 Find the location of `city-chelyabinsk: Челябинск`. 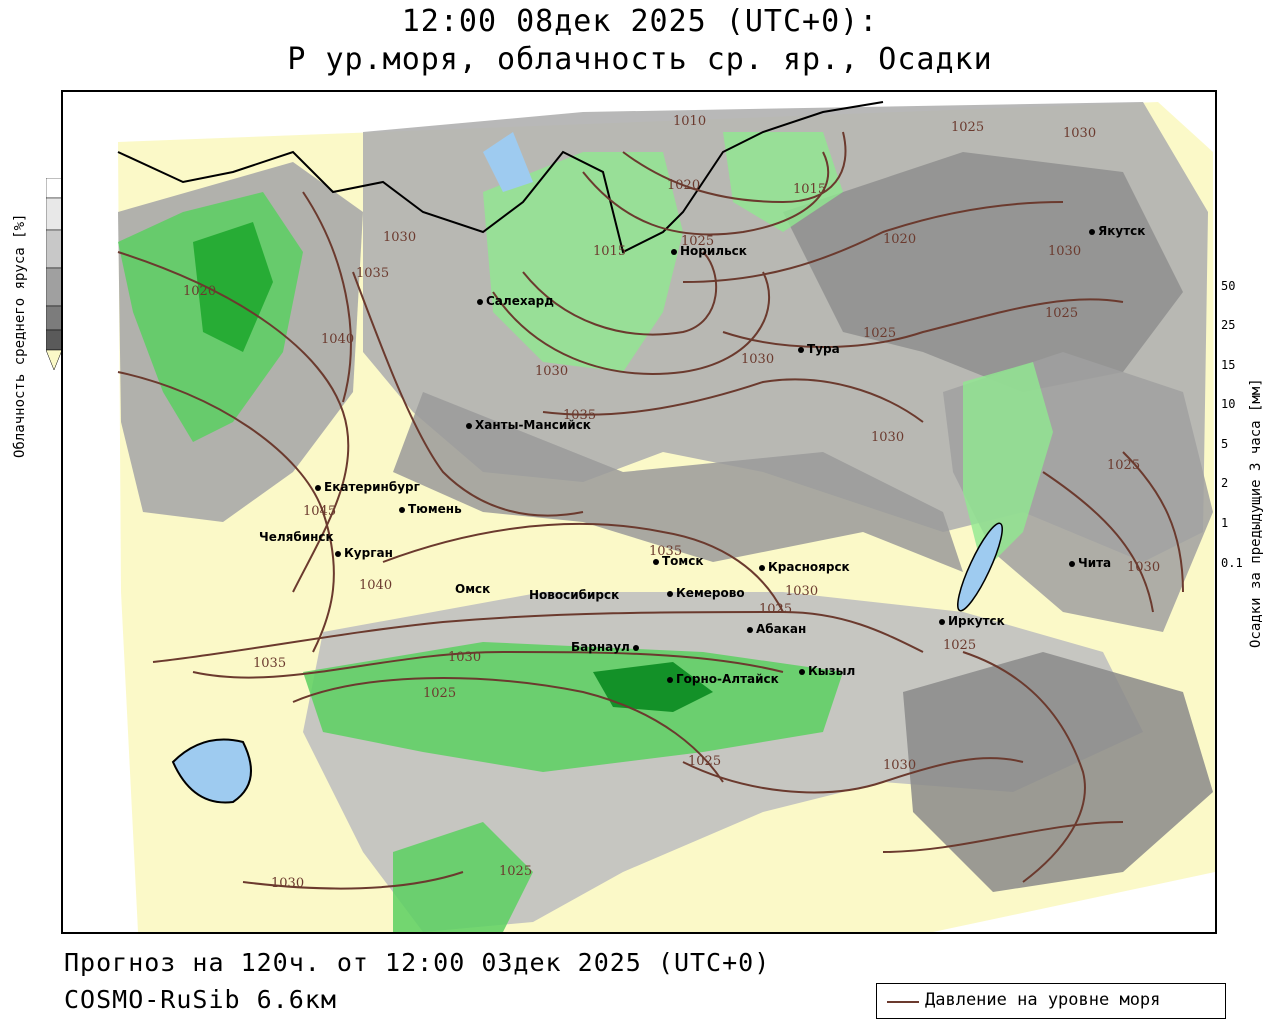

city-chelyabinsk: Челябинск is located at coordinates (296, 537).